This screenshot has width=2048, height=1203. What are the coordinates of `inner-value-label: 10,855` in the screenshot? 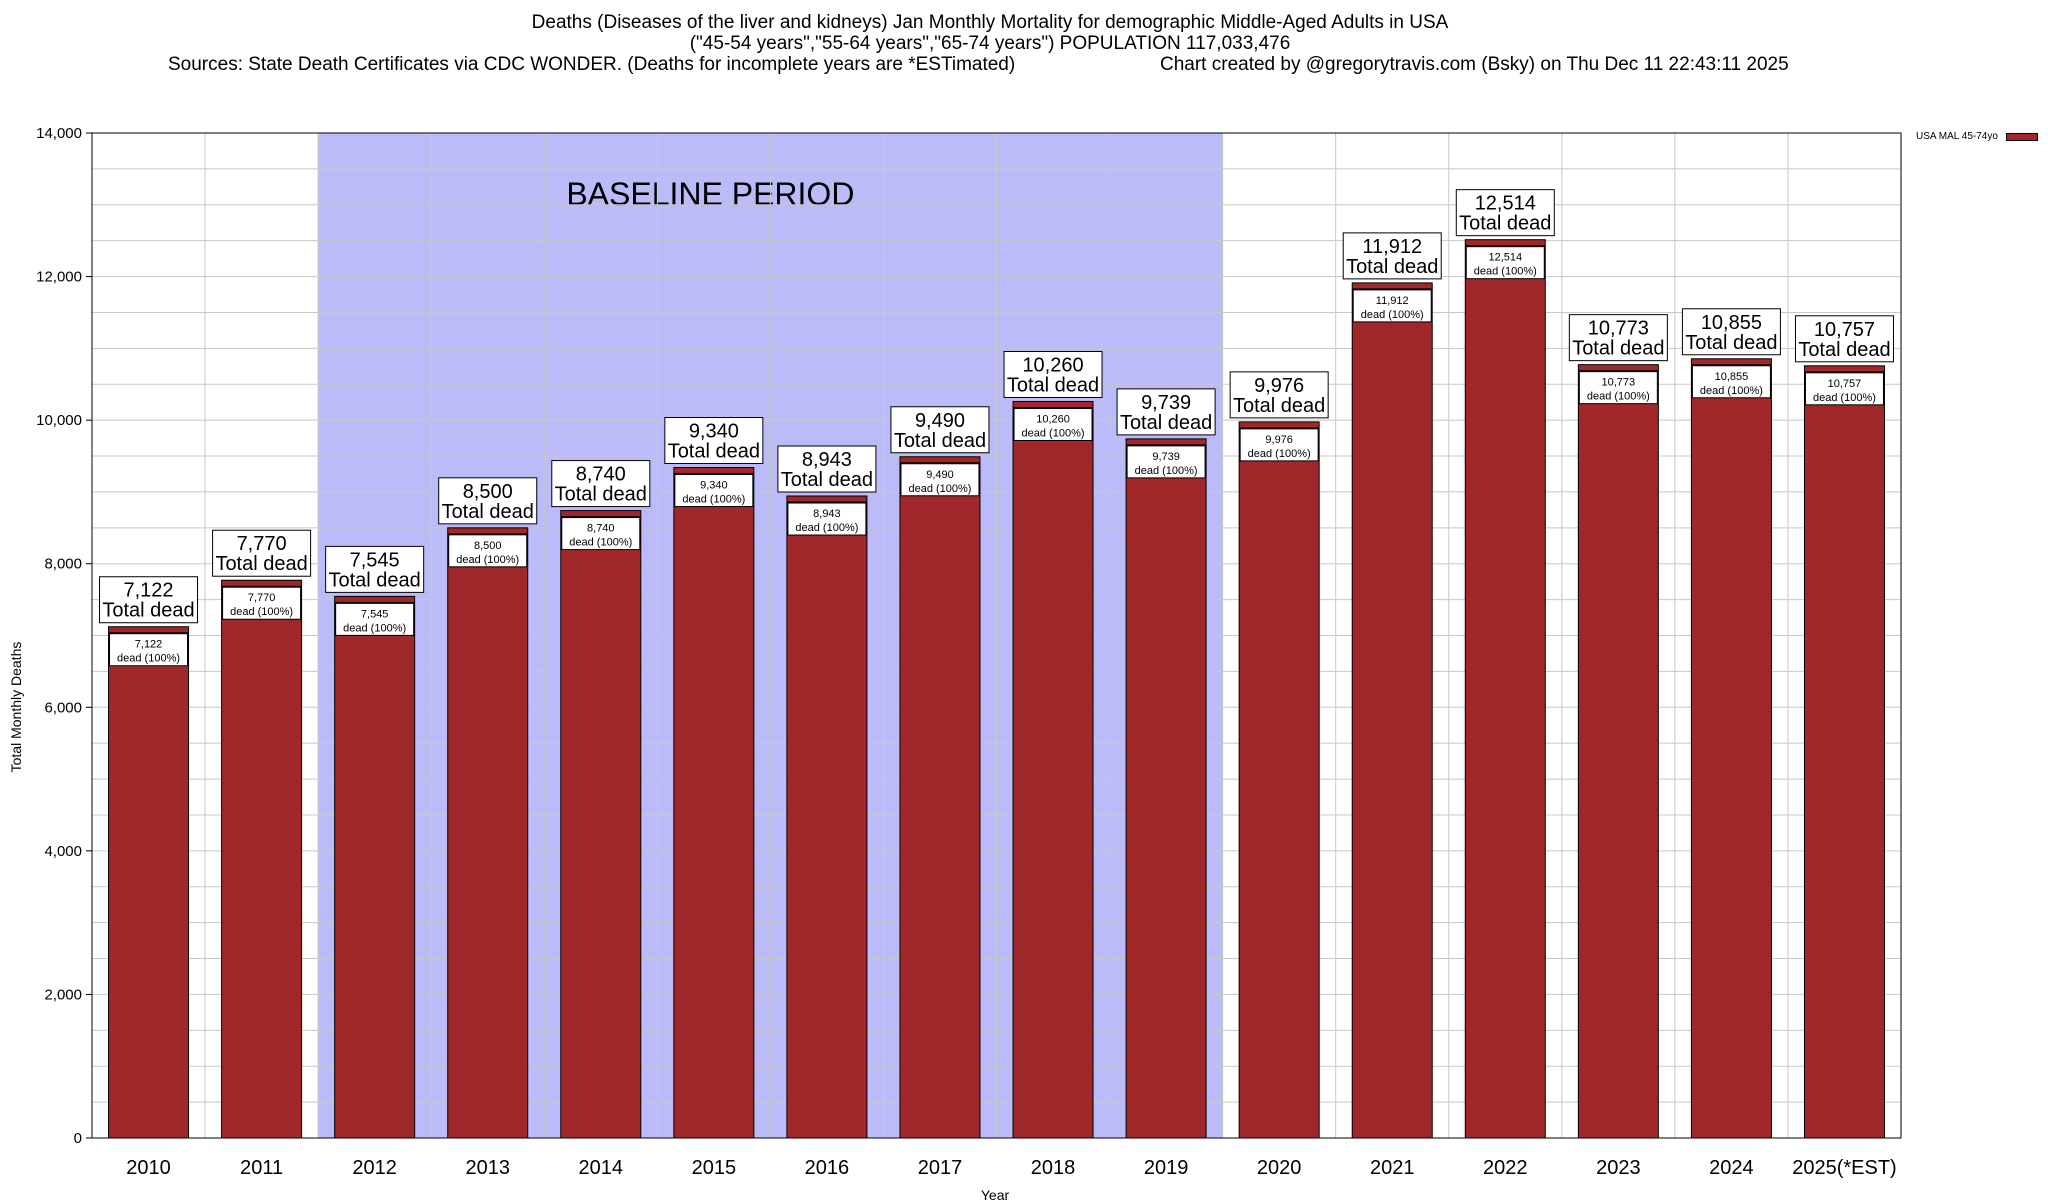 It's located at (1732, 377).